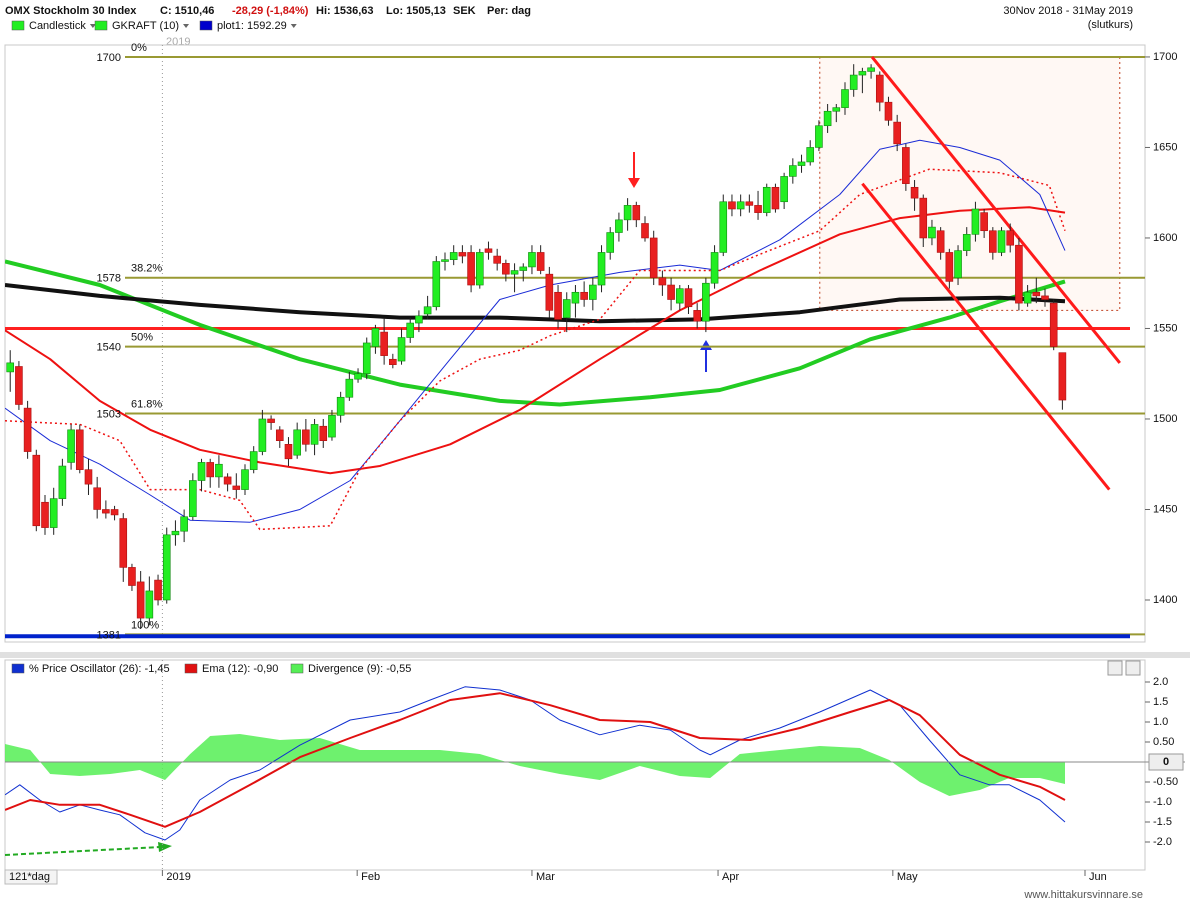 Image resolution: width=1190 pixels, height=900 pixels. I want to click on price-basis: (slutkurs), so click(1110, 25).